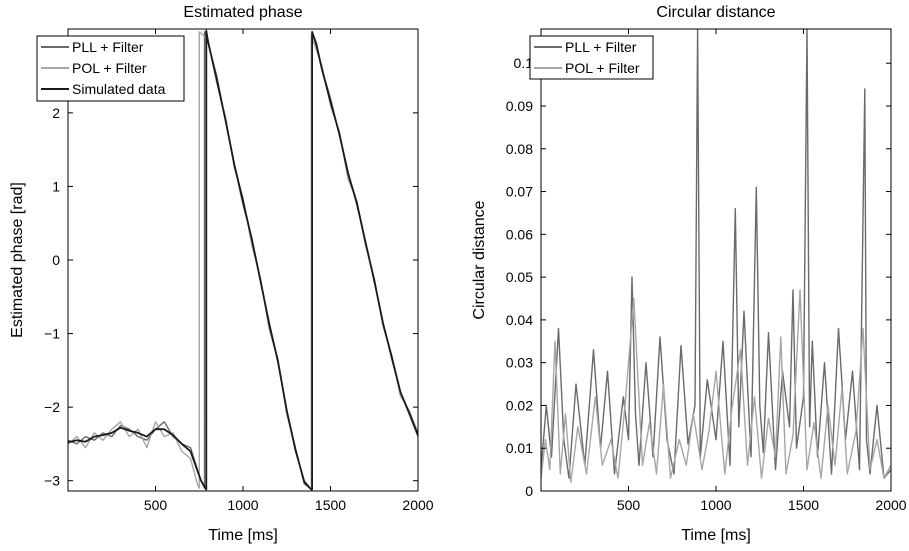  What do you see at coordinates (629, 505) in the screenshot?
I see `distance-x-tick-label: 500` at bounding box center [629, 505].